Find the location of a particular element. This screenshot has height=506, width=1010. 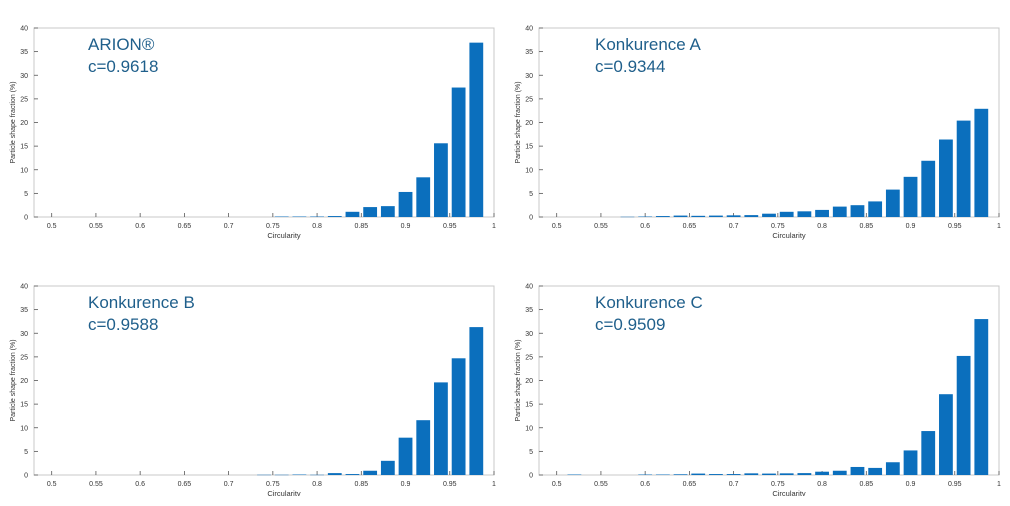

chart-annotation: Konkurence B c=0.9588 is located at coordinates (141, 314).